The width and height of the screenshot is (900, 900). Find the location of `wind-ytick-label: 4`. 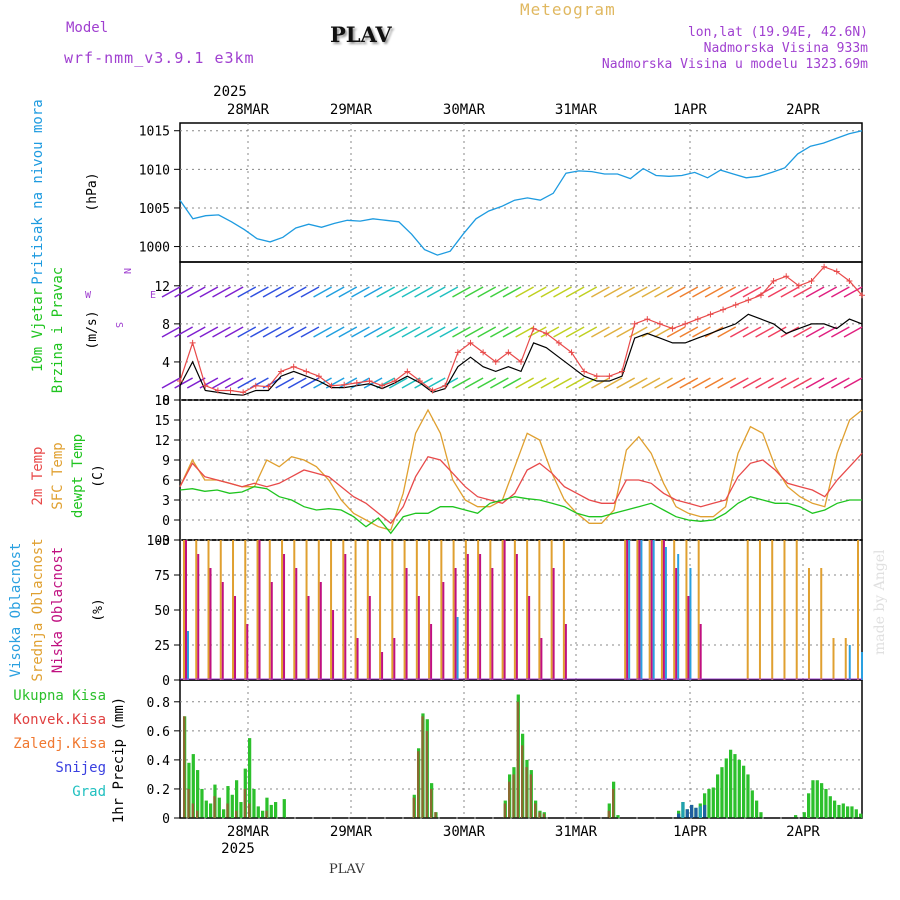

wind-ytick-label: 4 is located at coordinates (166, 363).